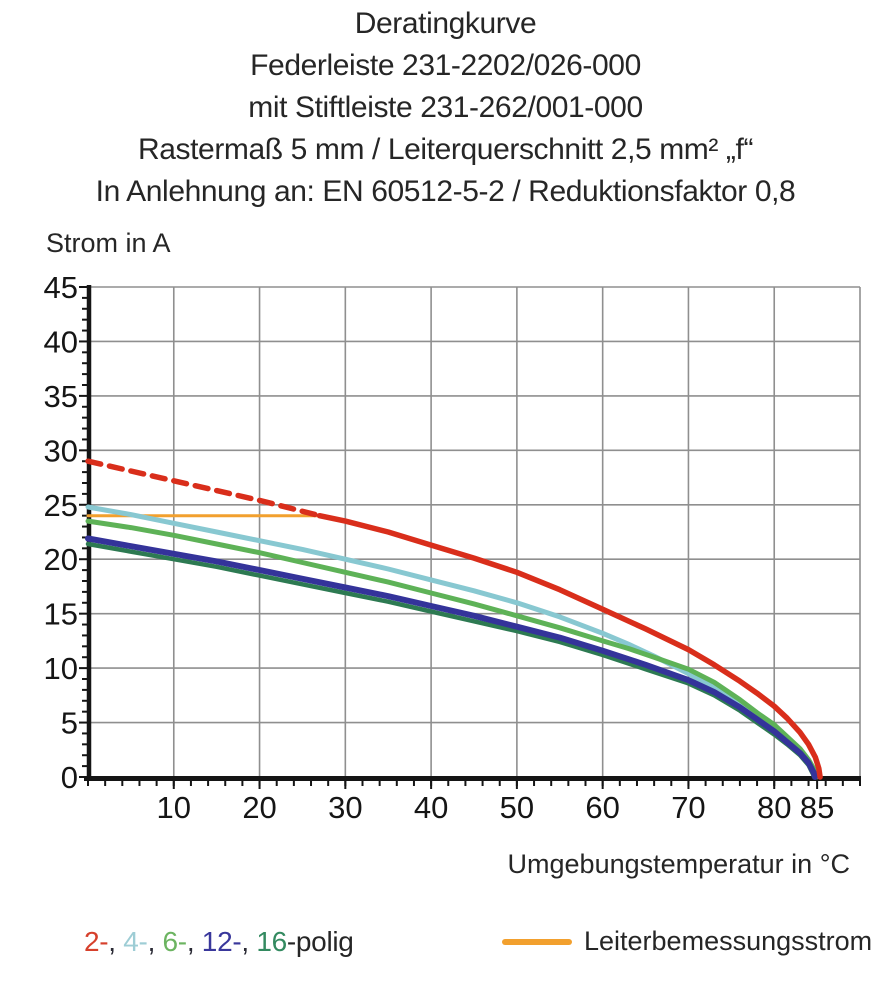 This screenshot has width=891, height=1000. I want to click on y-tick-label-20: 20, so click(61, 559).